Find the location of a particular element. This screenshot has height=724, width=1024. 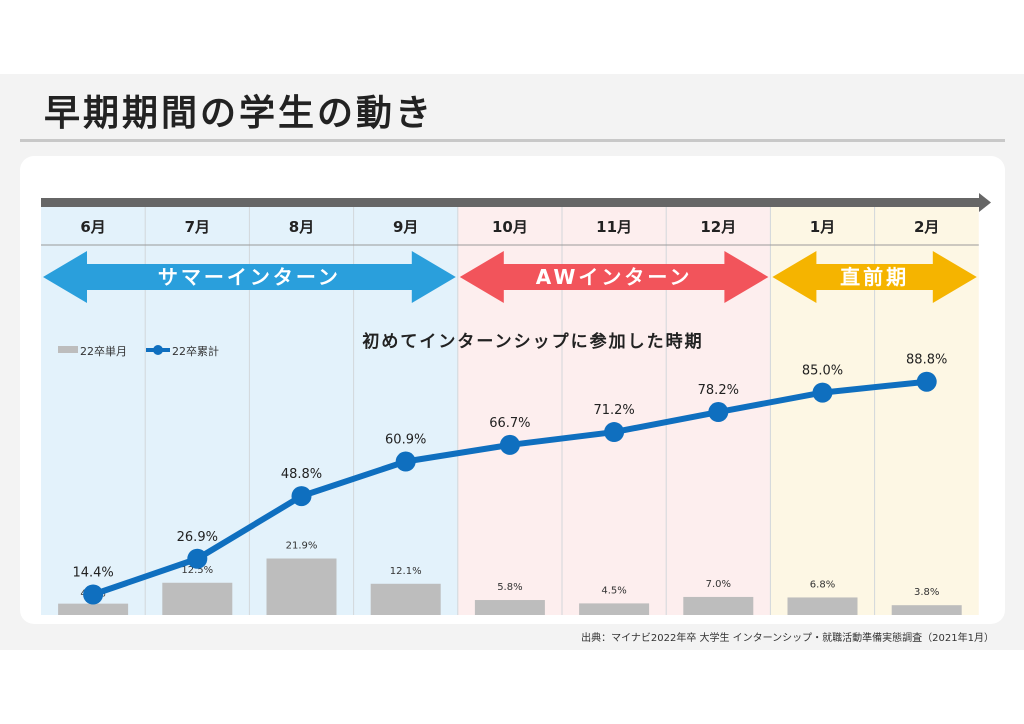

month-label: 8月 is located at coordinates (301, 227).